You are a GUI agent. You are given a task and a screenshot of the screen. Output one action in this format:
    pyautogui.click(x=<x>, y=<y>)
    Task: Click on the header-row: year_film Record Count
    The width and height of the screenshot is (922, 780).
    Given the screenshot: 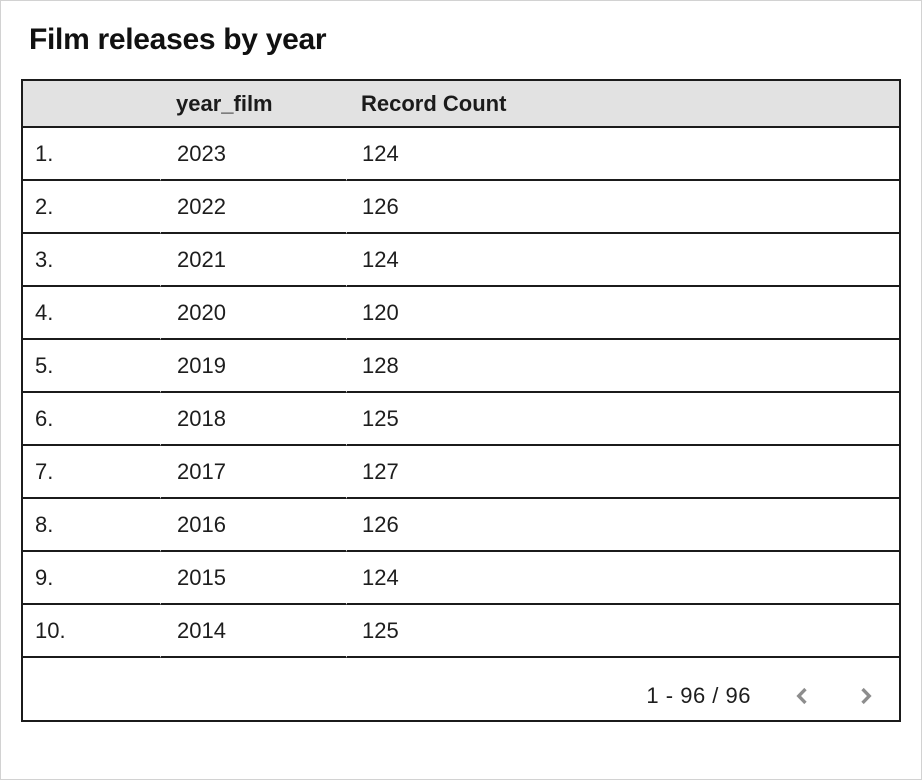 What is the action you would take?
    pyautogui.click(x=461, y=104)
    